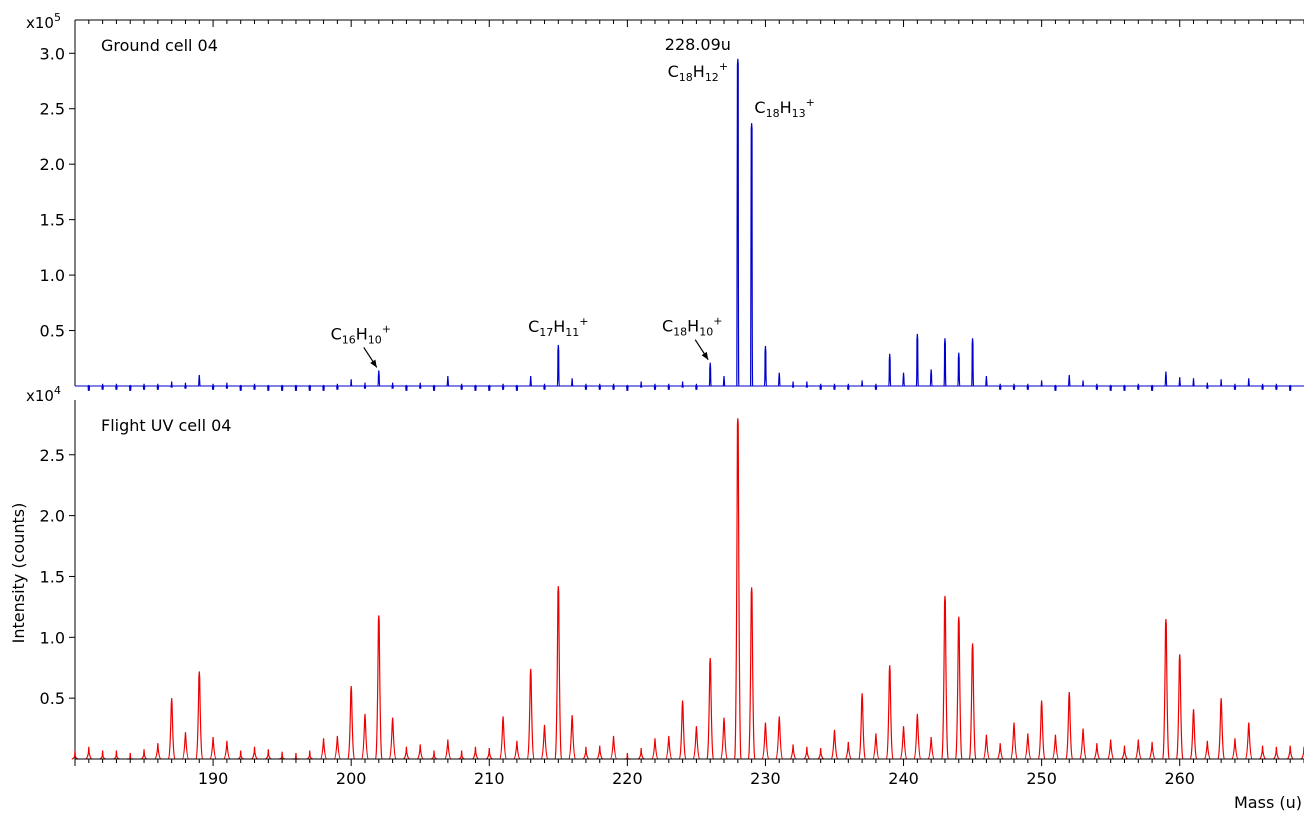 Image resolution: width=1304 pixels, height=819 pixels. What do you see at coordinates (52, 637) in the screenshot?
I see `y-tick-label: 1.0` at bounding box center [52, 637].